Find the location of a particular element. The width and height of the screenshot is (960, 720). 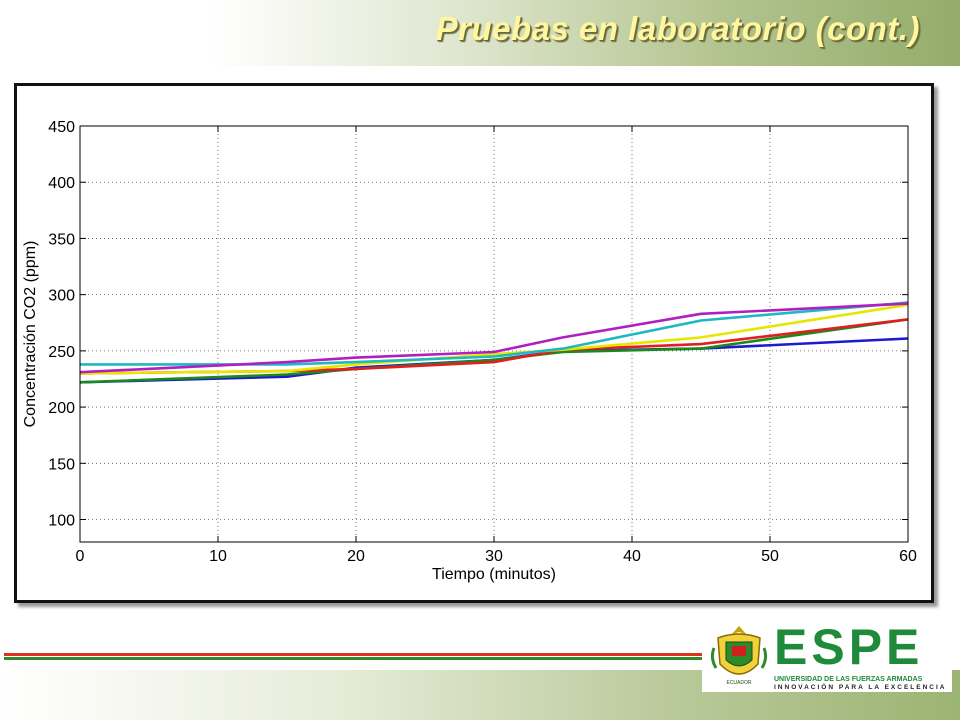

x-tick-label: 30 is located at coordinates (494, 556).